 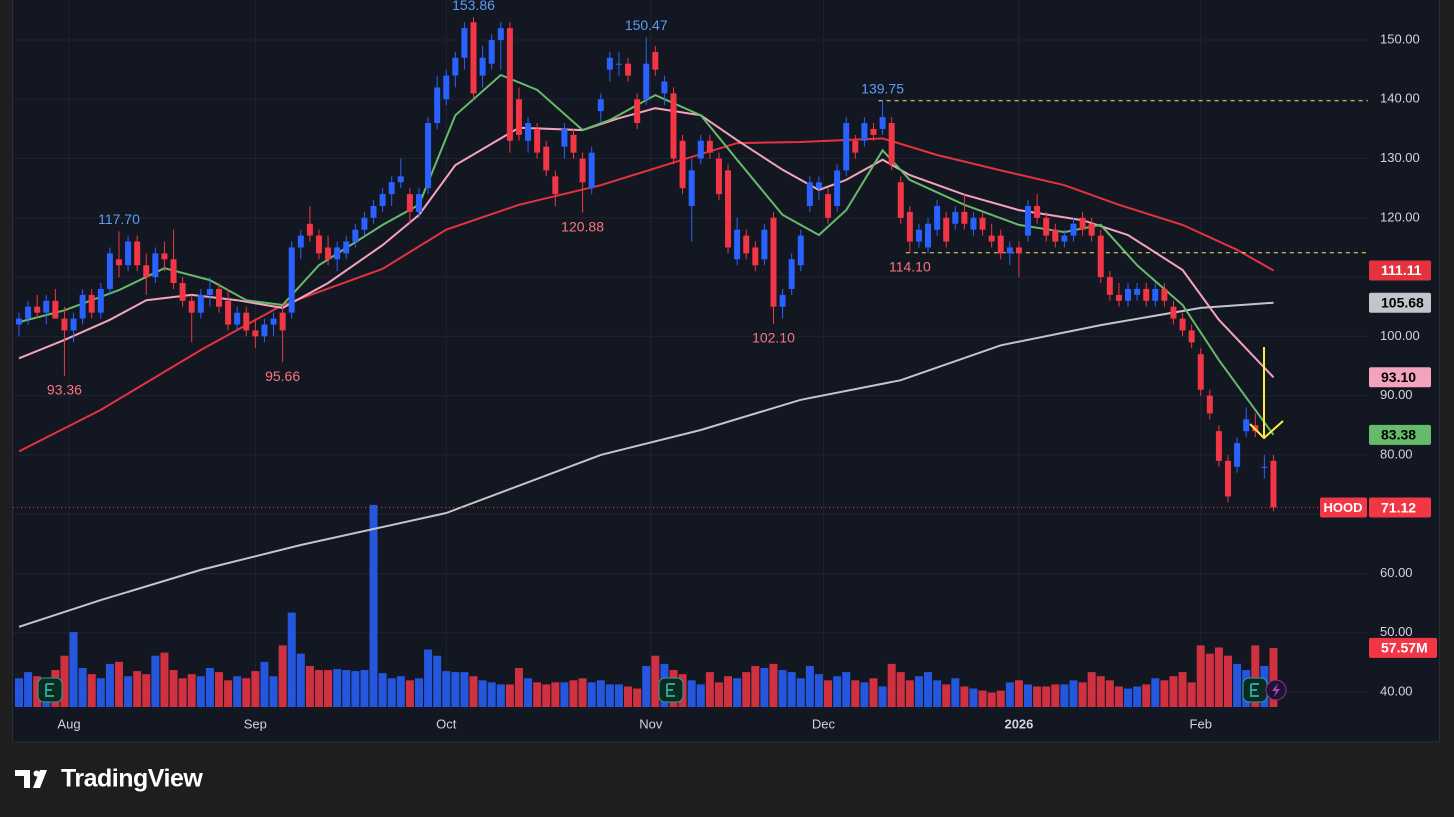 I want to click on price-annotation: 93.36, so click(x=64, y=389).